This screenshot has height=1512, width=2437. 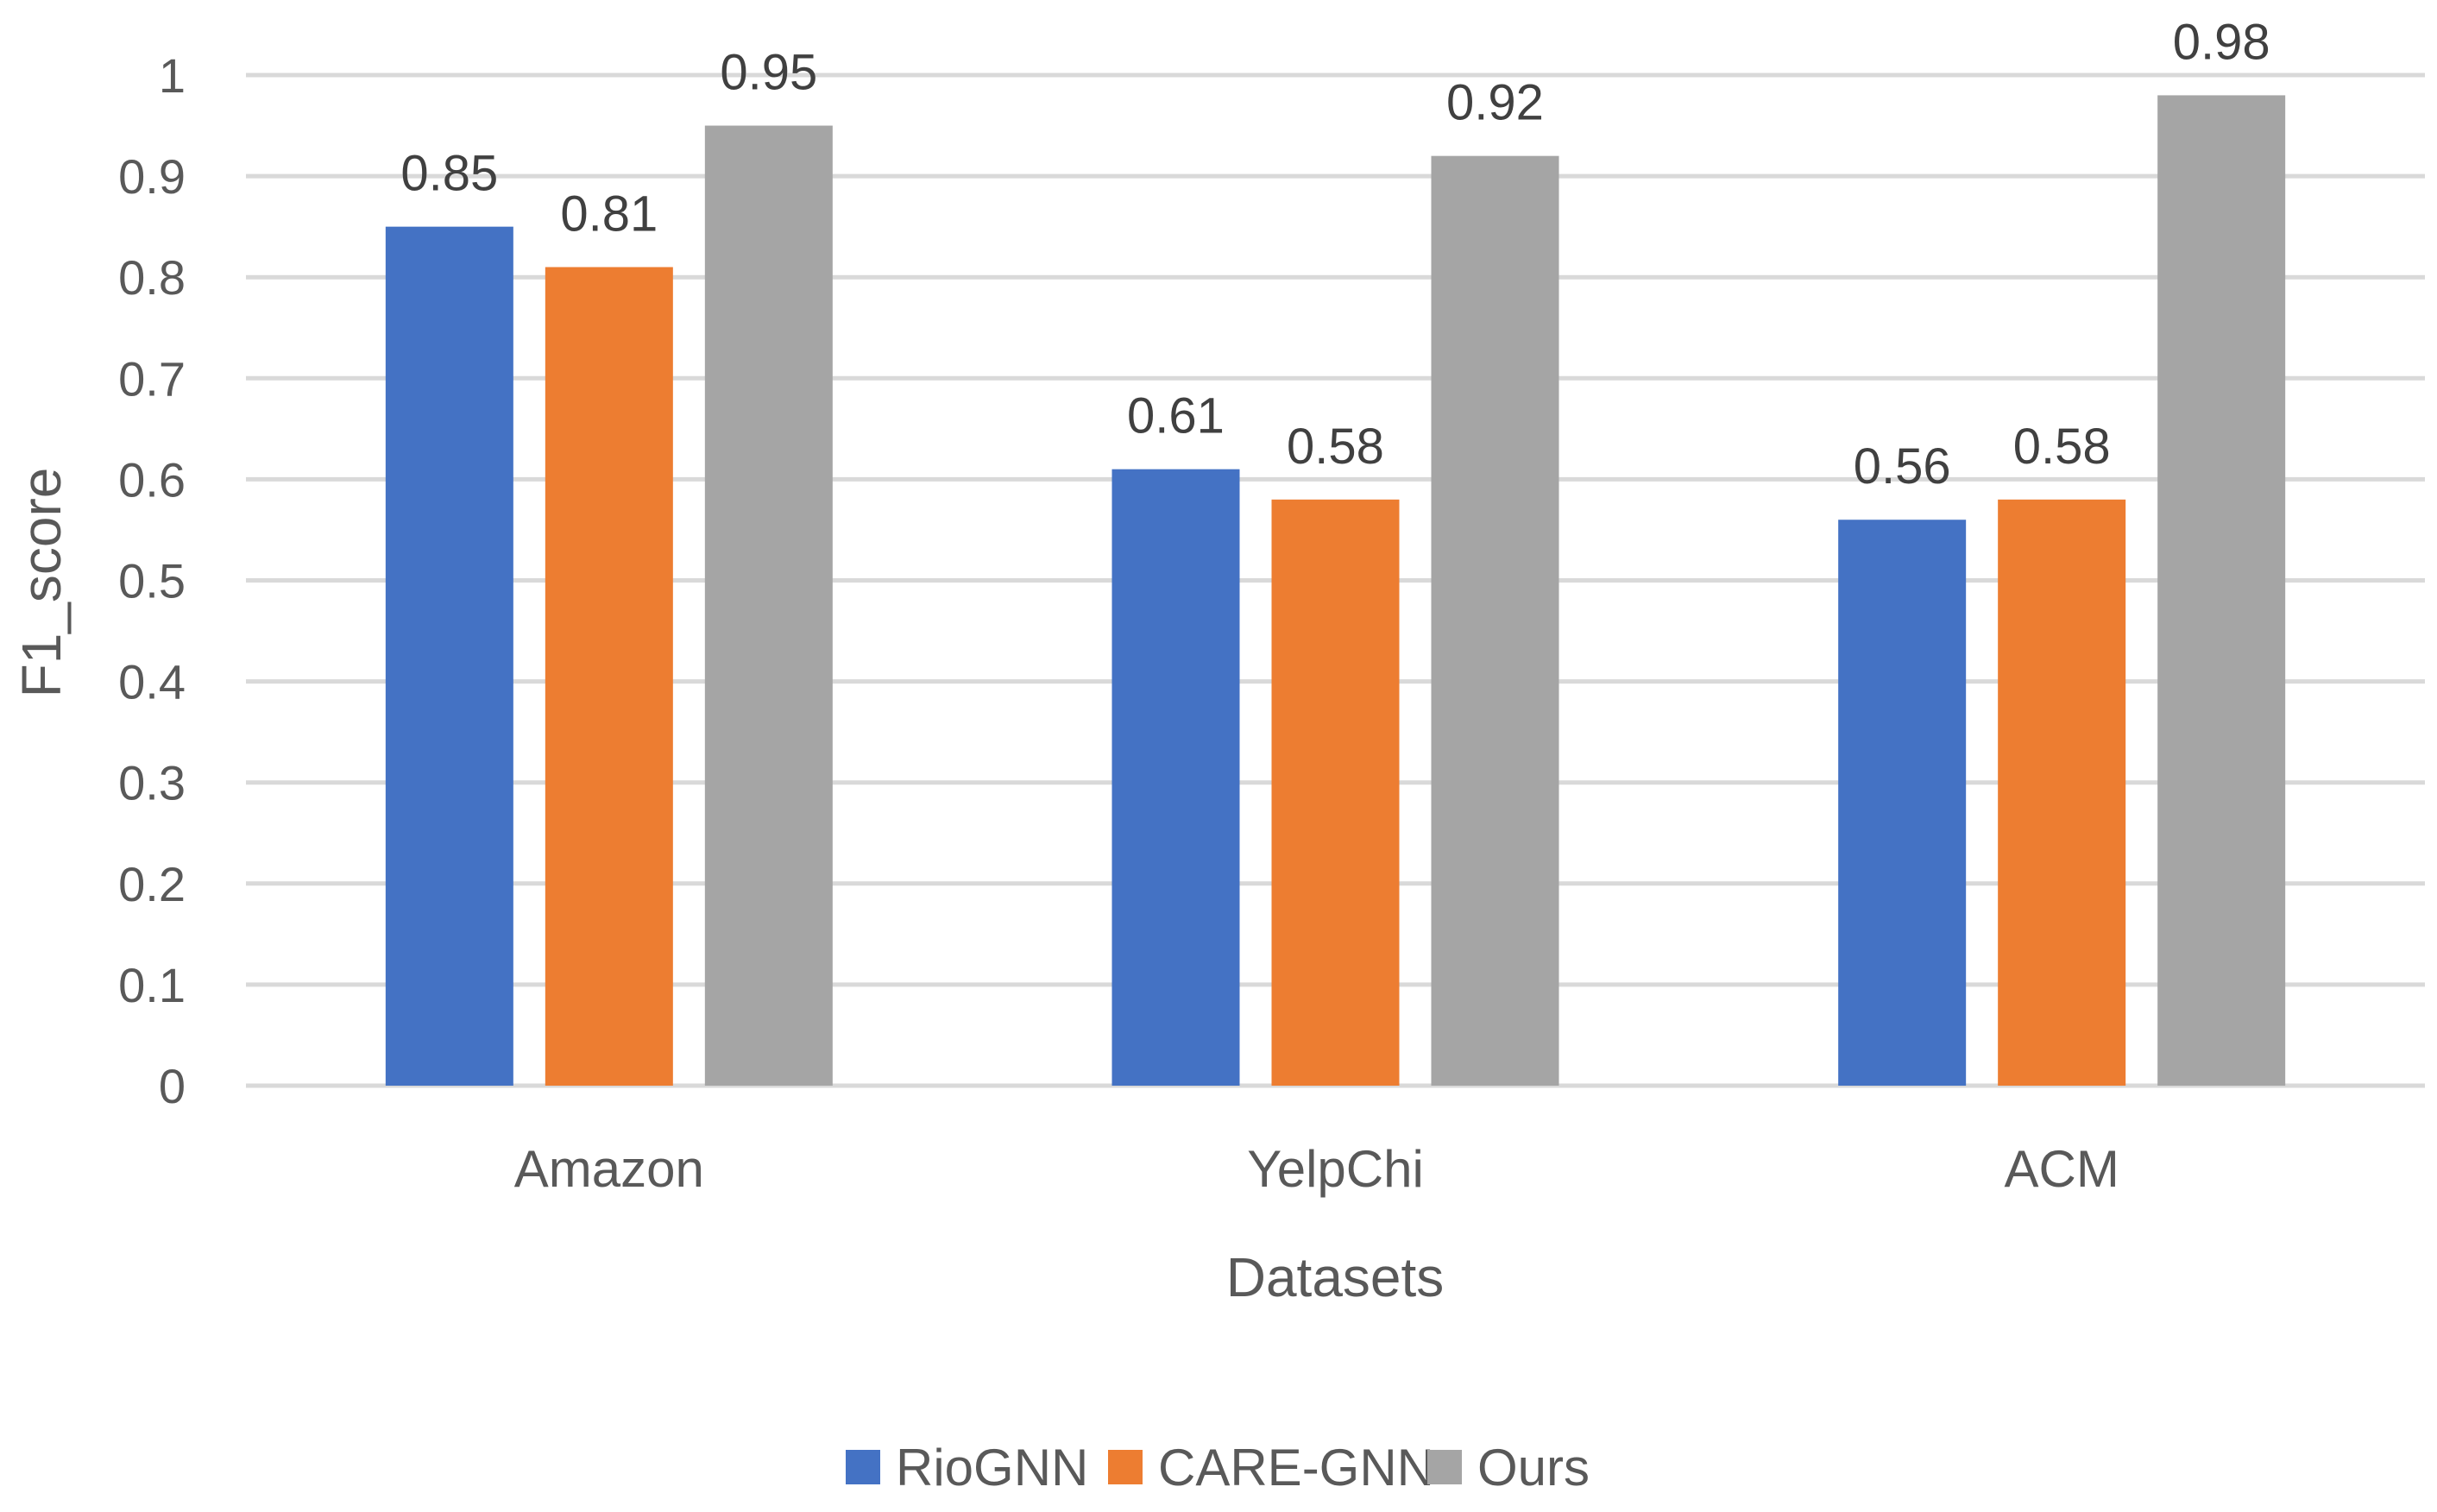 I want to click on data-label: 0.92, so click(x=1495, y=103).